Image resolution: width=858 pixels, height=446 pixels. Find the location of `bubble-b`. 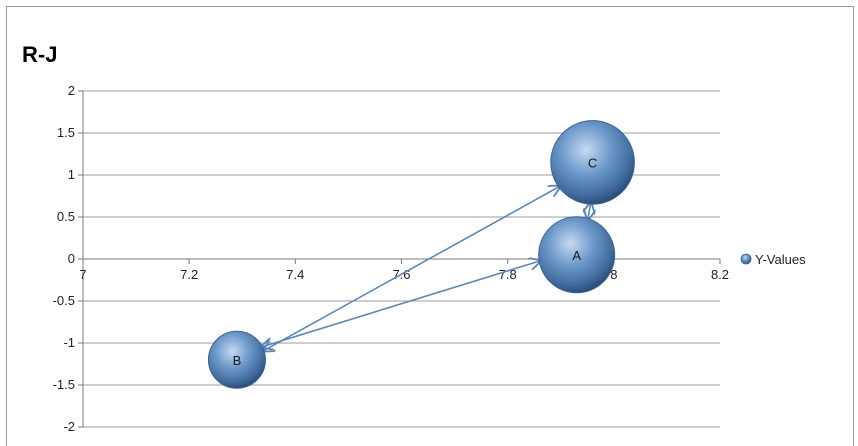

bubble-b is located at coordinates (236, 359).